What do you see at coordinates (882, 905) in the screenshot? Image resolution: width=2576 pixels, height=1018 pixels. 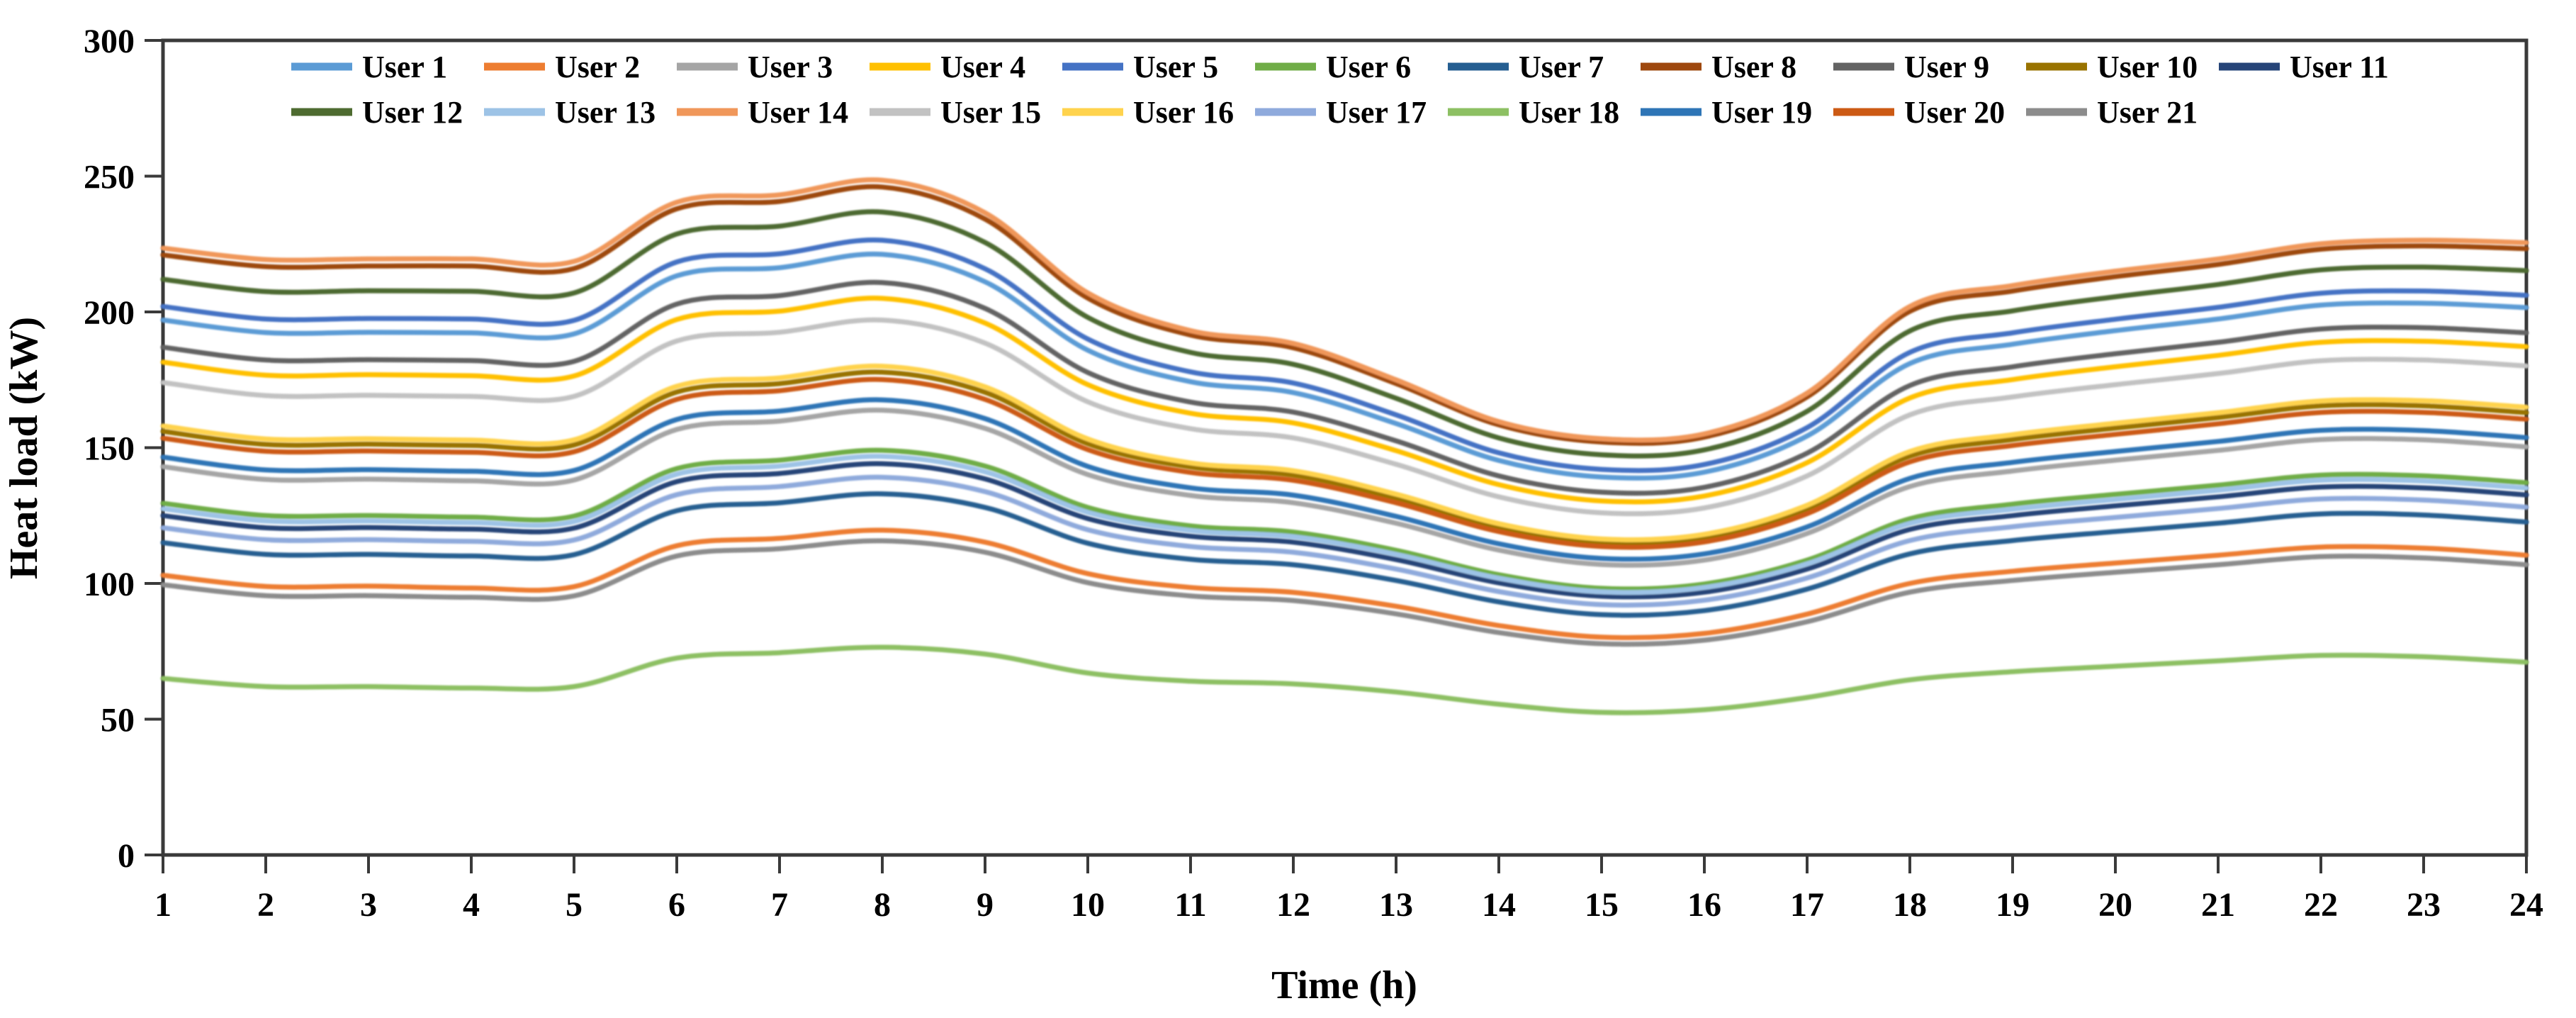 I see `x-tick-label: 8` at bounding box center [882, 905].